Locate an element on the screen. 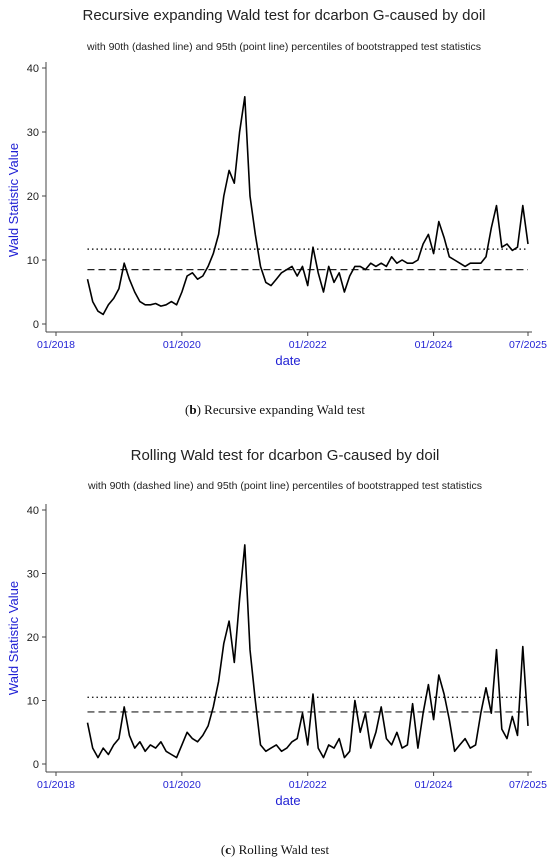  caption-text: Rolling Wald test is located at coordinates (284, 849).